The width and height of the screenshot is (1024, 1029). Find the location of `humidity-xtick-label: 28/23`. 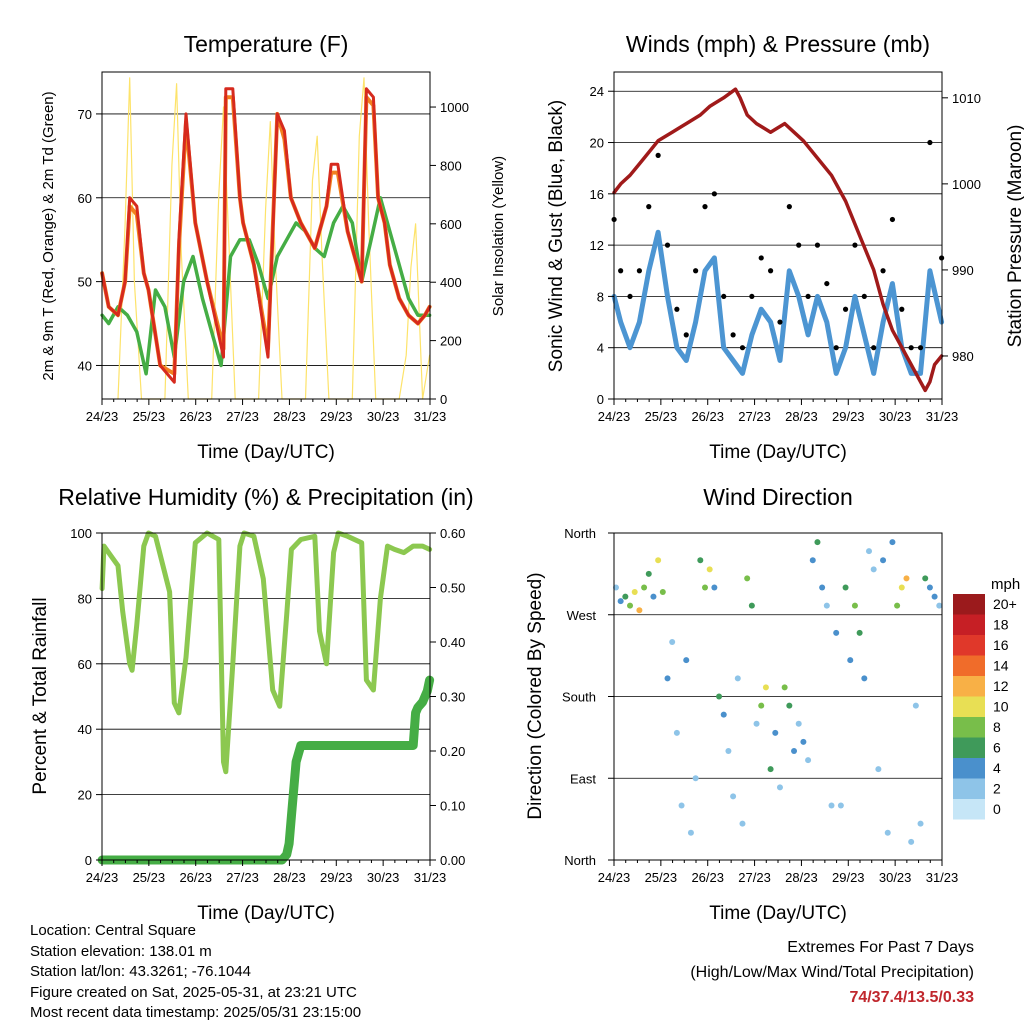

humidity-xtick-label: 28/23 is located at coordinates (289, 877).